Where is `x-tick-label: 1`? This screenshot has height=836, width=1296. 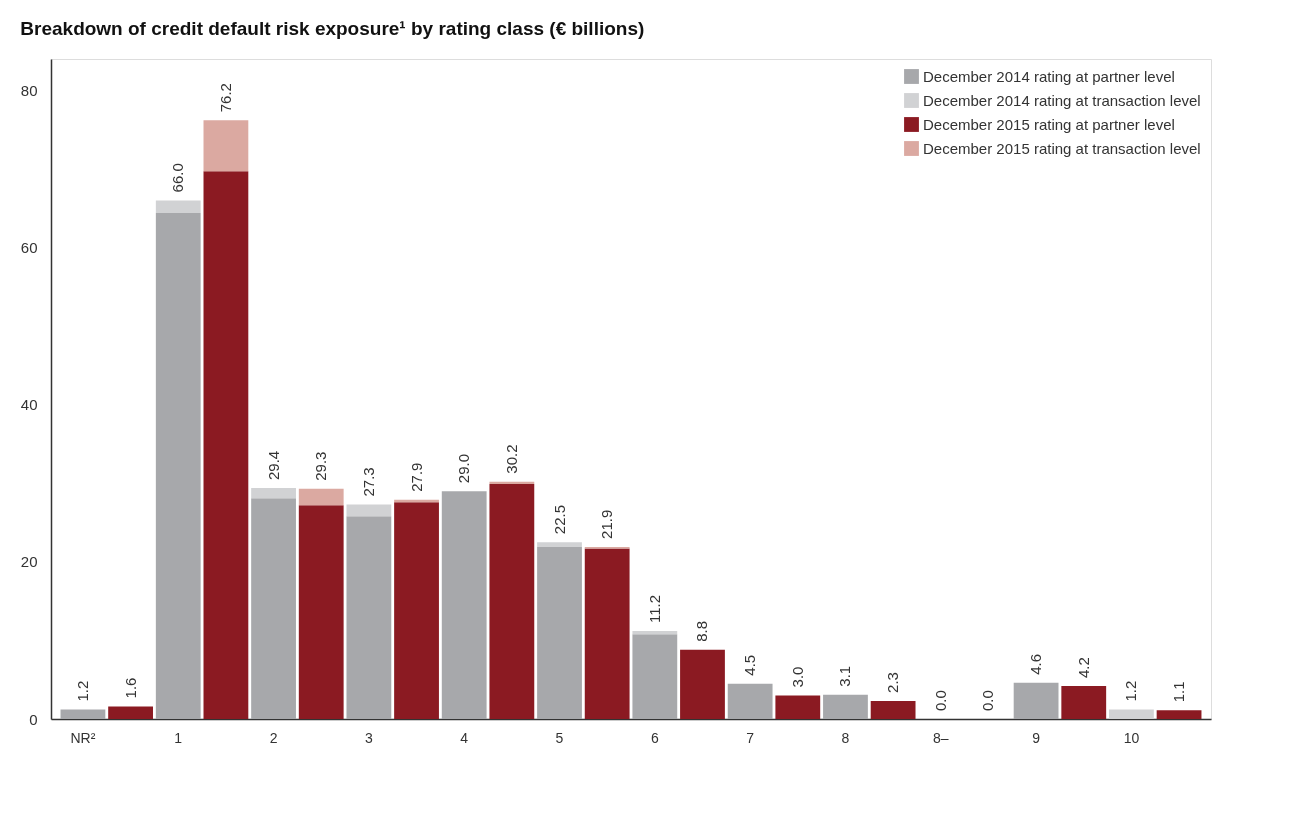 x-tick-label: 1 is located at coordinates (178, 737).